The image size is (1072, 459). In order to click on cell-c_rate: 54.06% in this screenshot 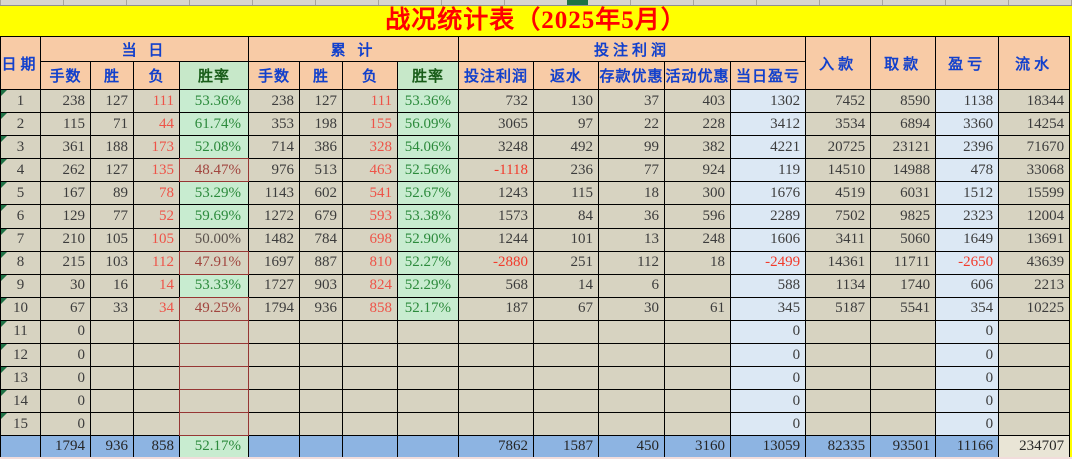, I will do `click(428, 147)`.